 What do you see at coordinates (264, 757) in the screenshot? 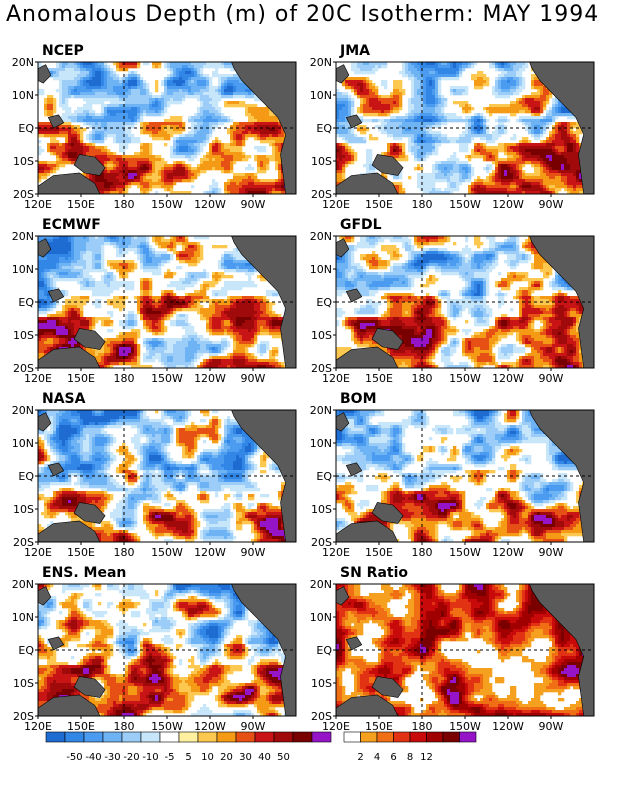
I see `colorbar-label: 40` at bounding box center [264, 757].